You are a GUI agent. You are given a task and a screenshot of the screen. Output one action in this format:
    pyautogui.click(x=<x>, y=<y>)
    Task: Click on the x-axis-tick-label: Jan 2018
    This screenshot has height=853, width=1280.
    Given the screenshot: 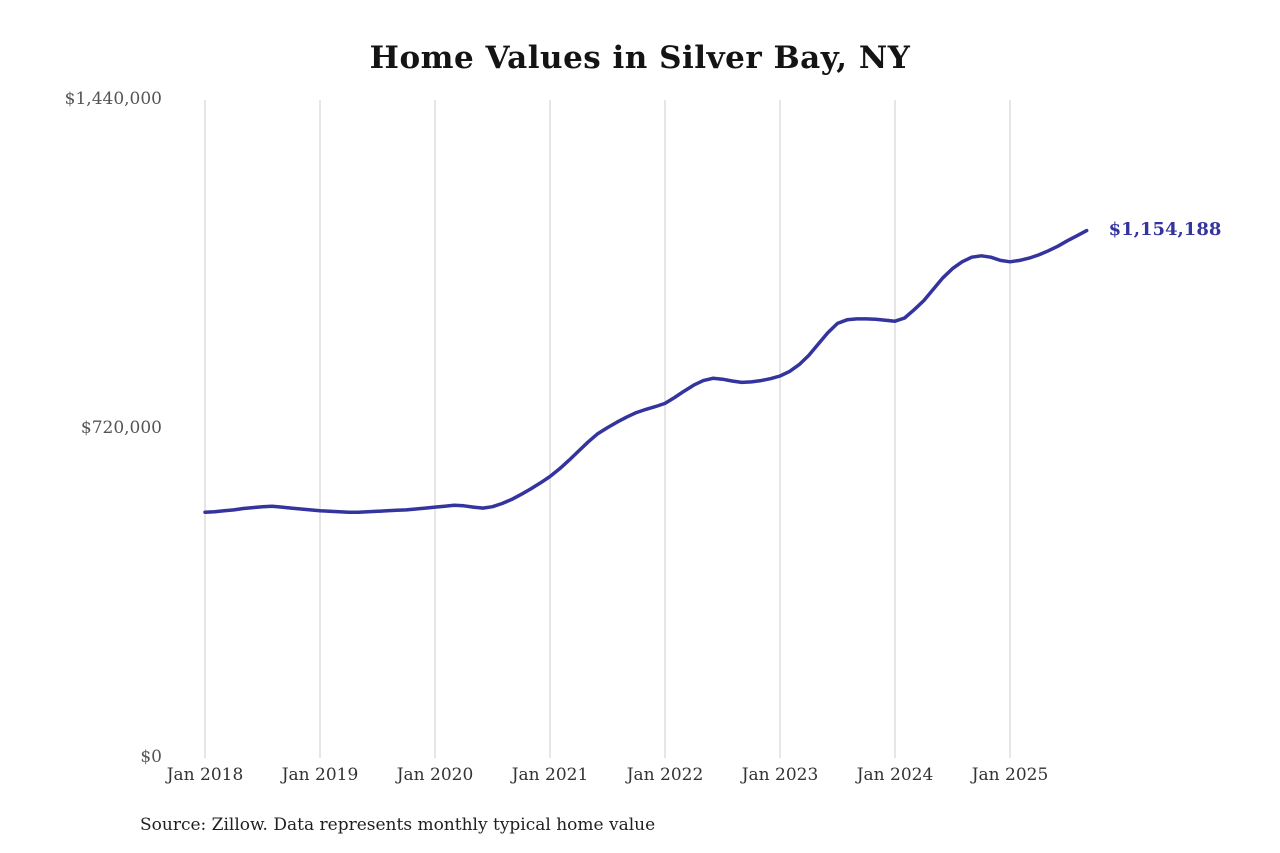 What is the action you would take?
    pyautogui.click(x=205, y=775)
    